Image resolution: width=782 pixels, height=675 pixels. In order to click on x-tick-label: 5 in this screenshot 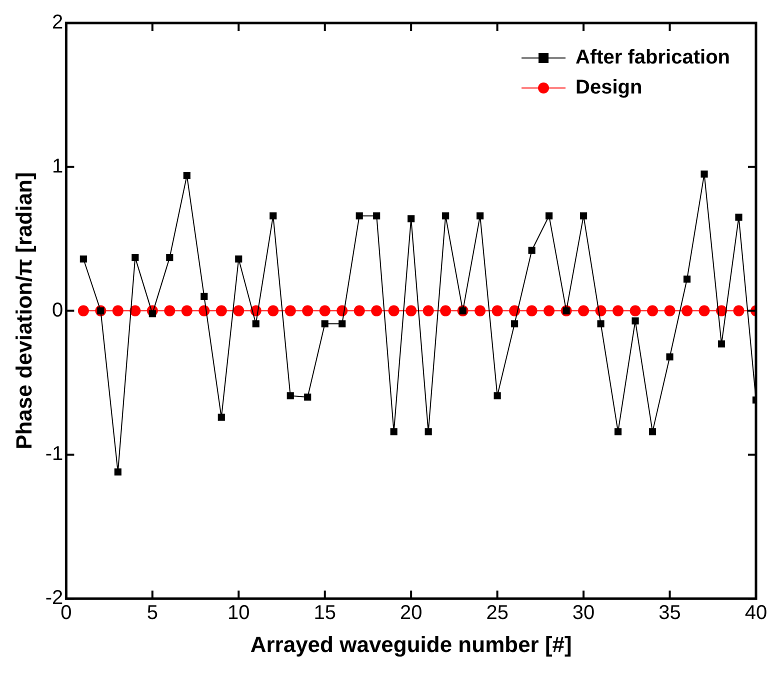, I will do `click(152, 613)`.